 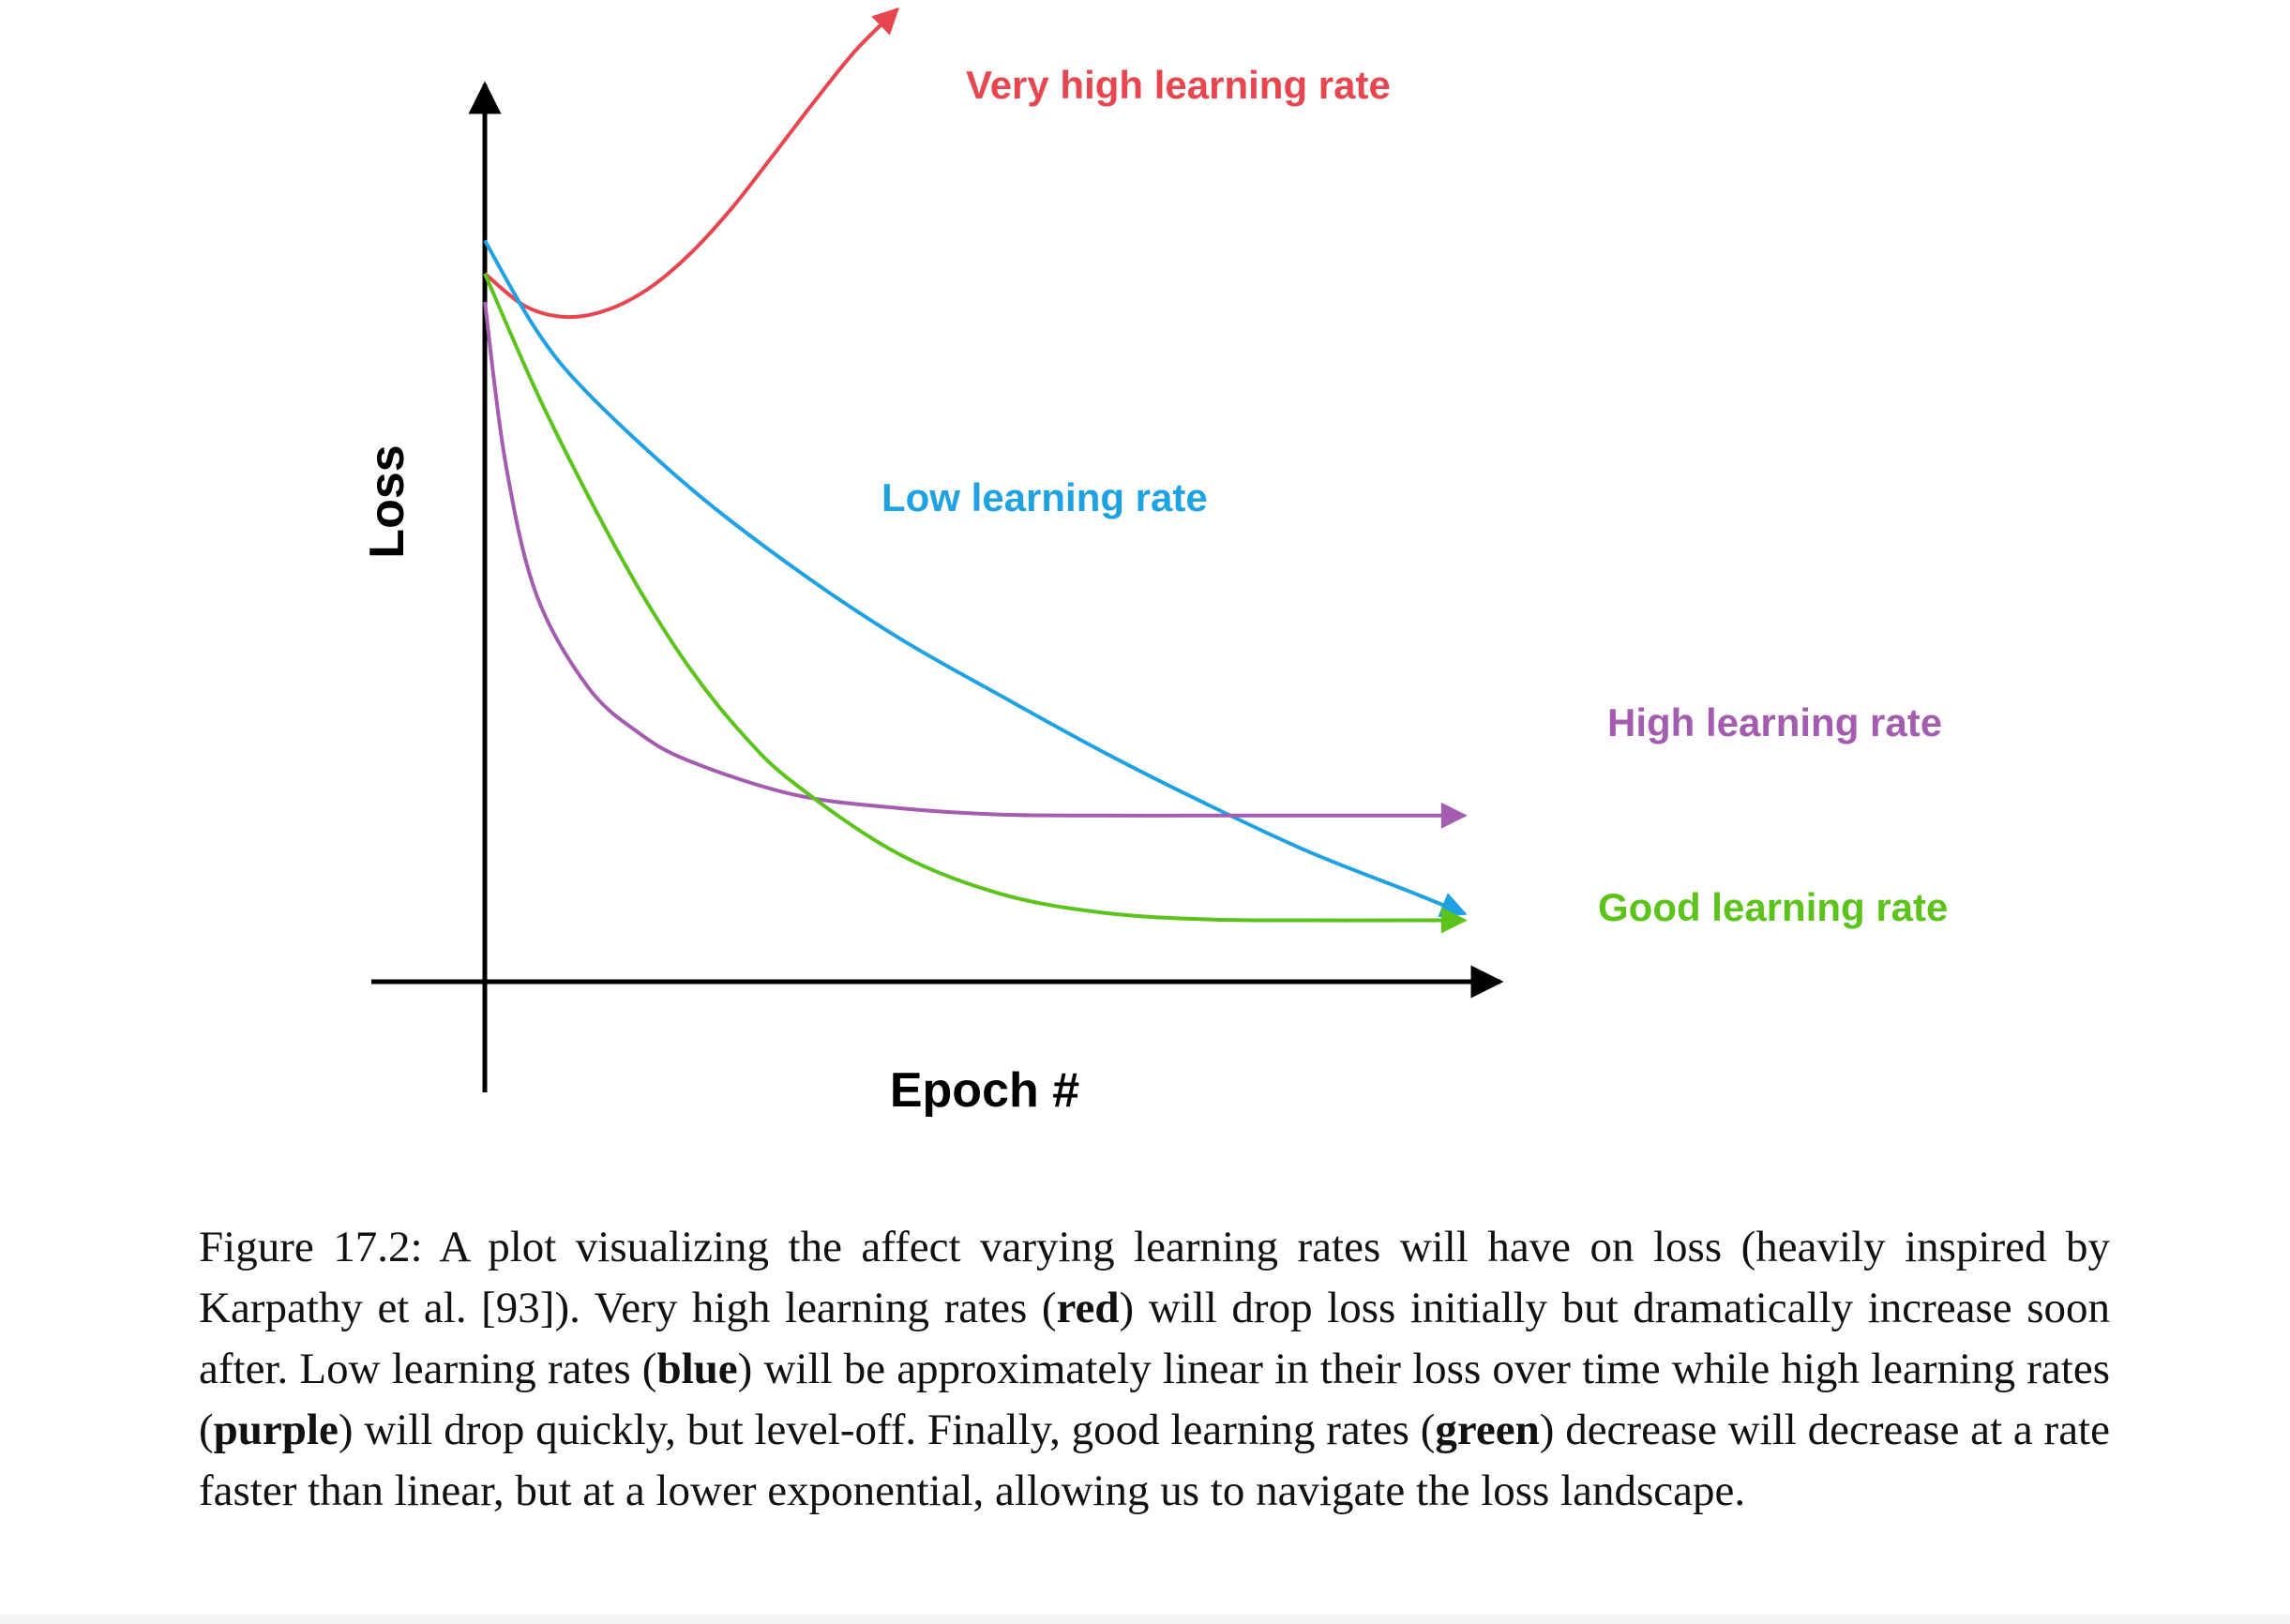 I want to click on caption-green: green, so click(x=1488, y=1430).